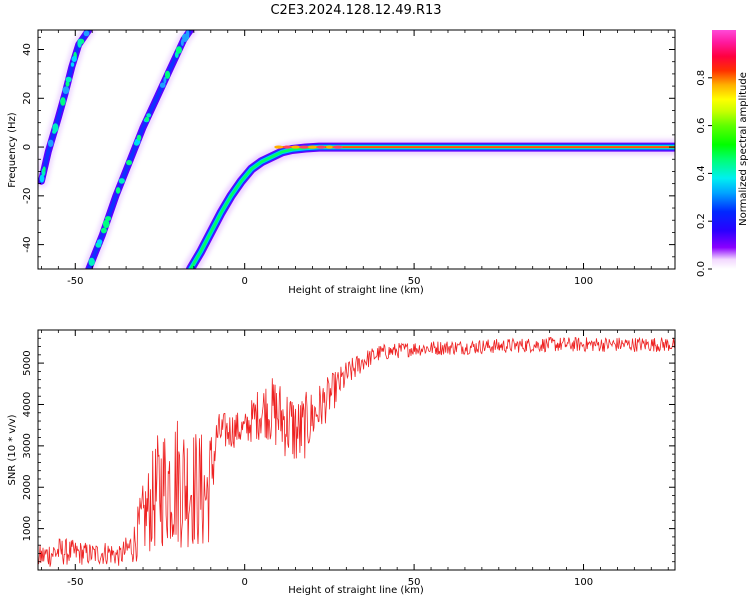 This screenshot has height=600, width=750. I want to click on colorbar-tick-label: 0.6, so click(701, 126).